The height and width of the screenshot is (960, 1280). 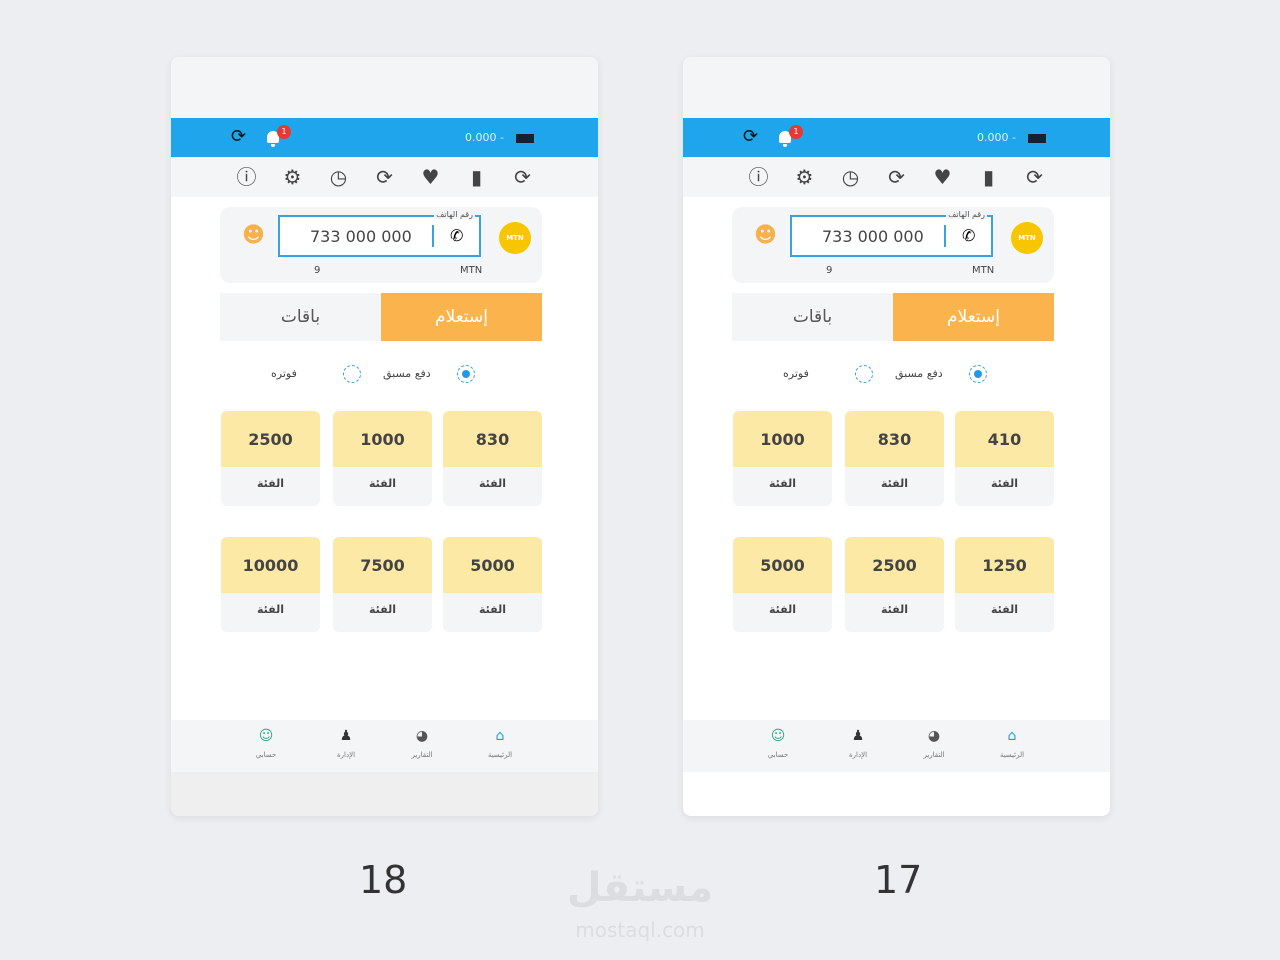 What do you see at coordinates (492, 565) in the screenshot?
I see `tile-value: 5000` at bounding box center [492, 565].